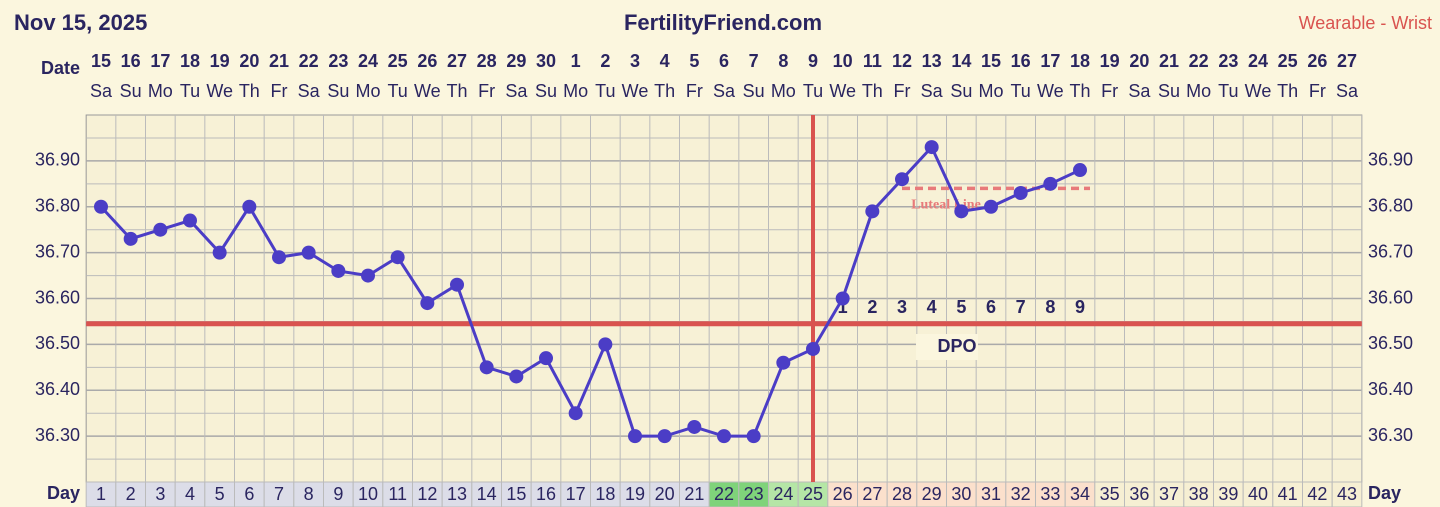 This screenshot has width=1440, height=507. What do you see at coordinates (1390, 435) in the screenshot?
I see `y-tick-label-right: 36.30` at bounding box center [1390, 435].